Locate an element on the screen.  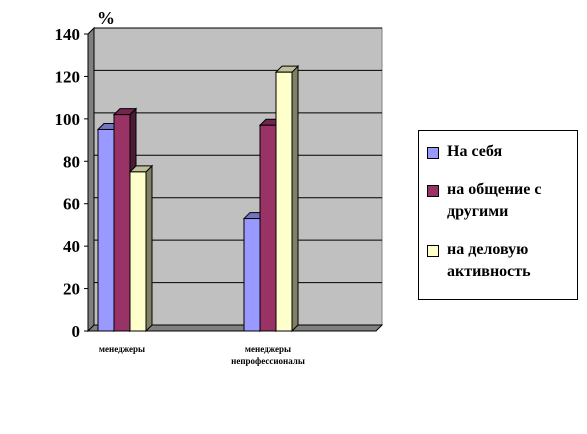
y-tick-label: 40 is located at coordinates (71, 246).